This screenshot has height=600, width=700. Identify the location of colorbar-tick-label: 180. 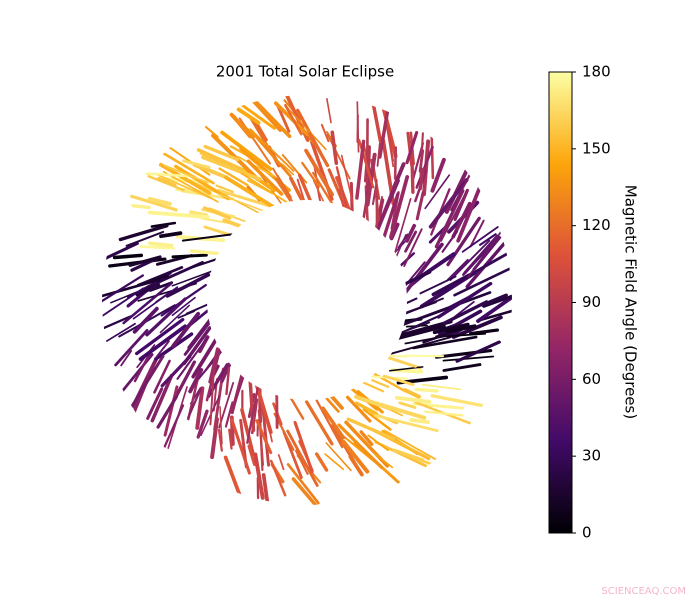
(596, 72).